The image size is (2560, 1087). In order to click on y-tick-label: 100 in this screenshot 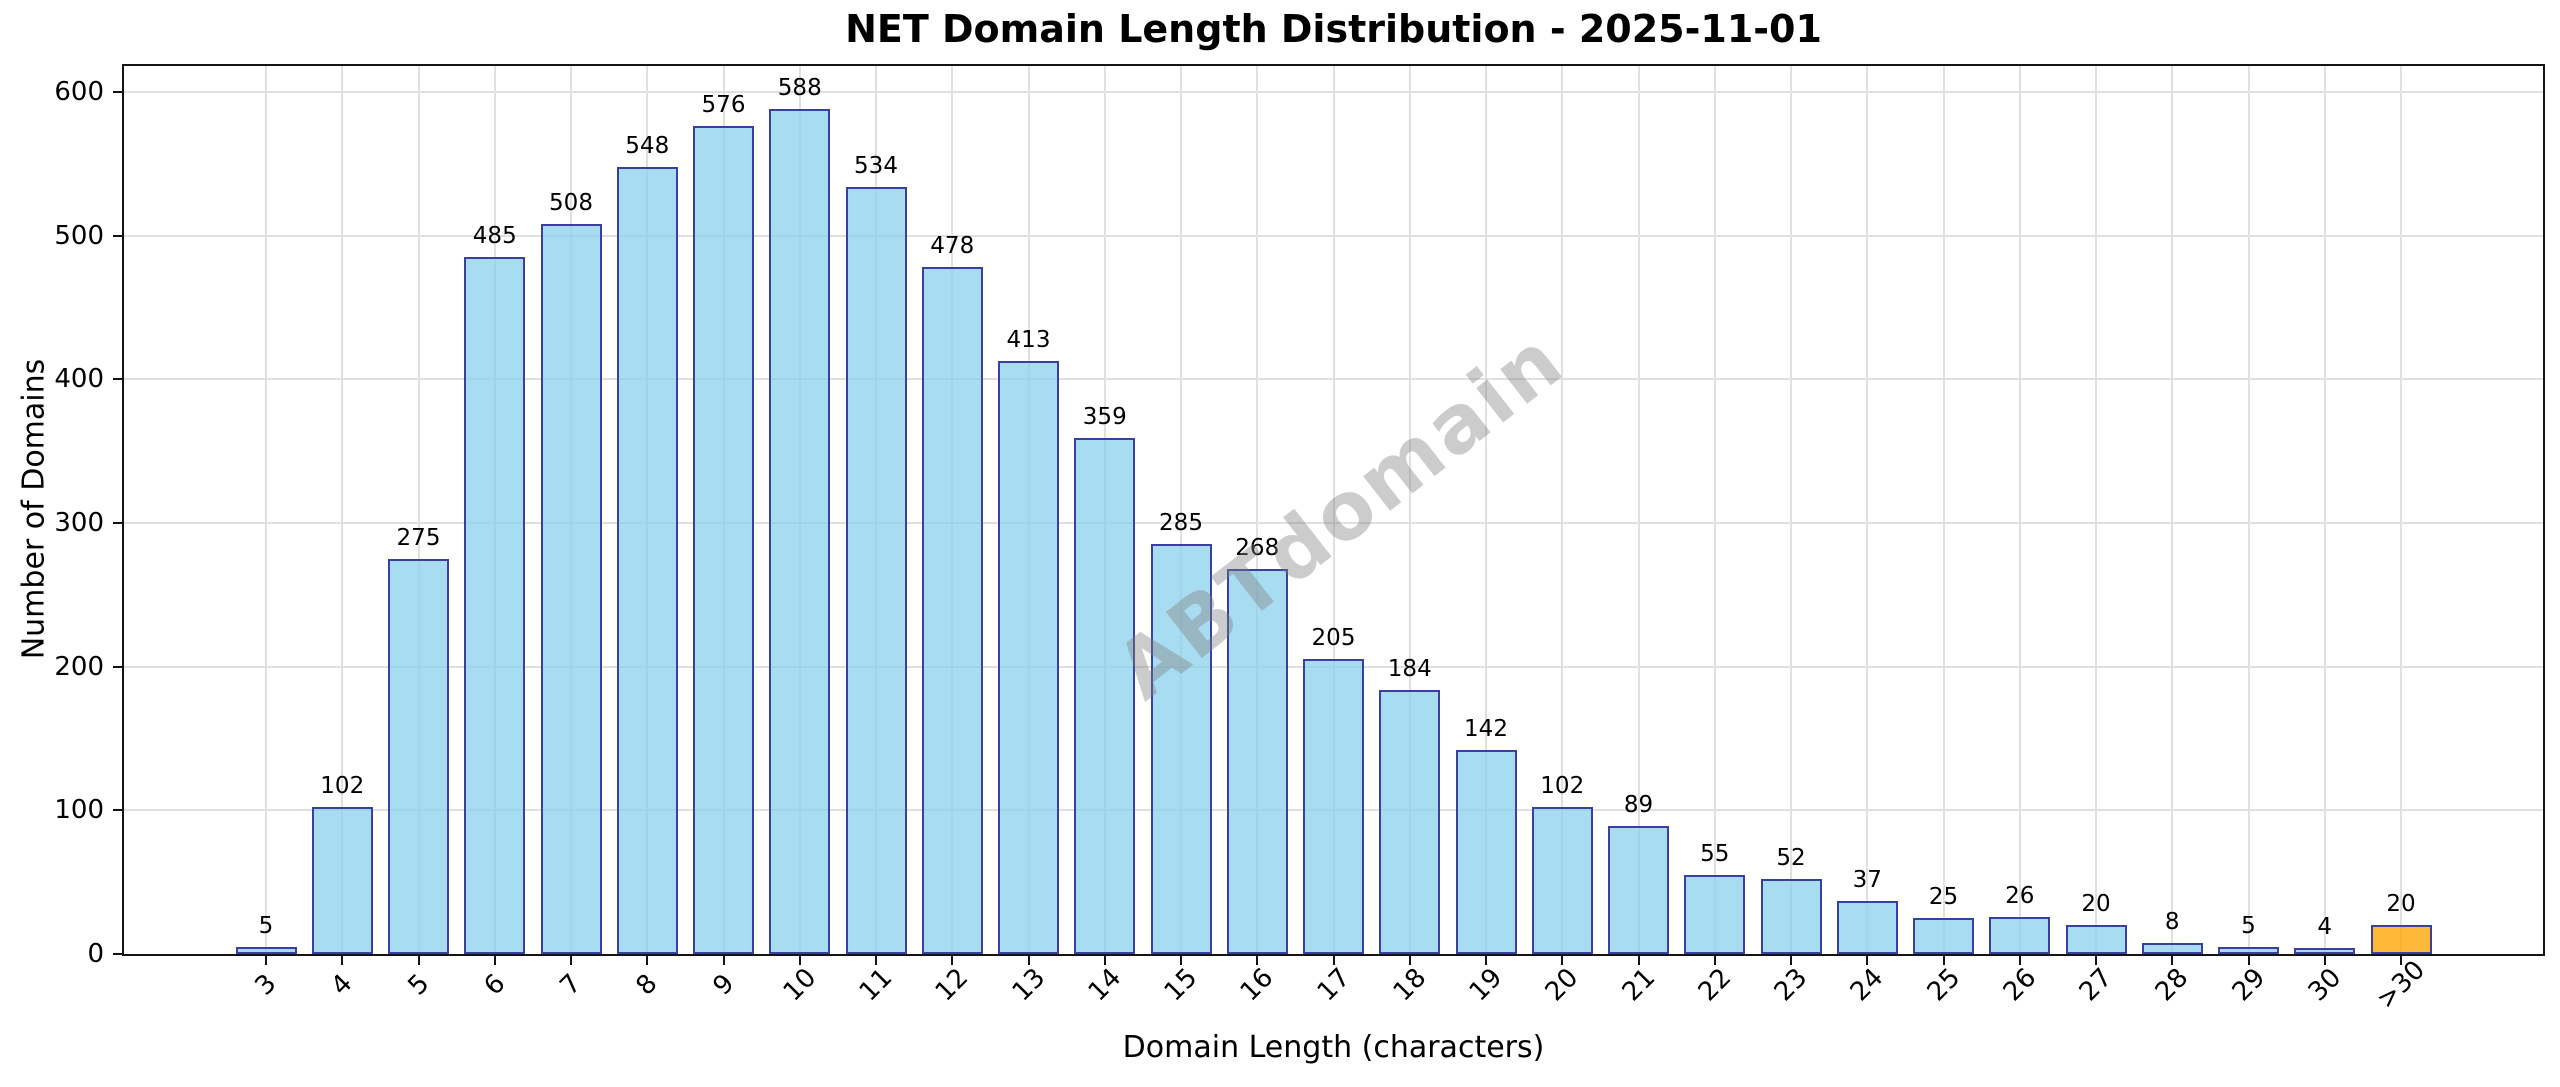, I will do `click(79, 810)`.